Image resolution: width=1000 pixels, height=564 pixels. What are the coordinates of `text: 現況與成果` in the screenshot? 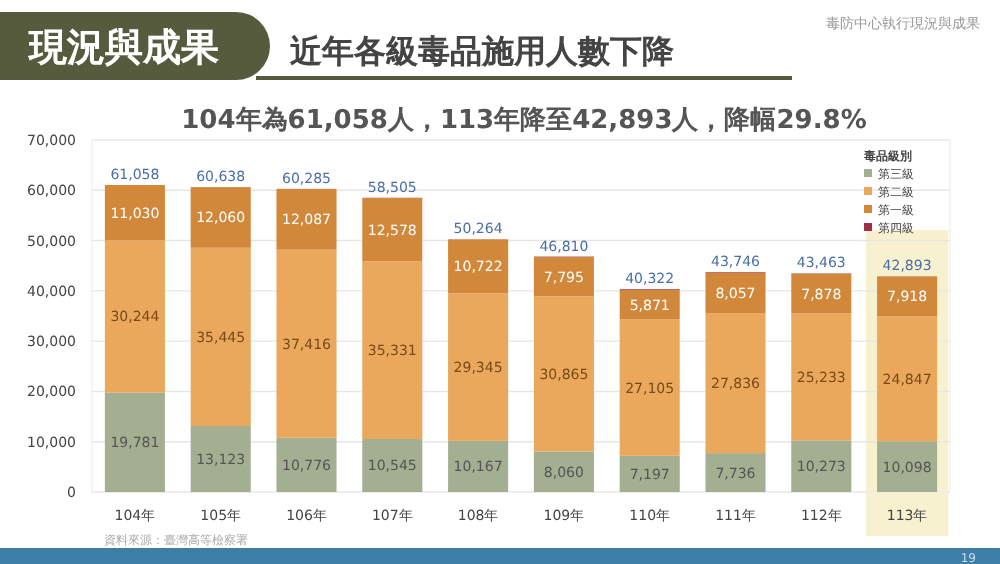 It's located at (124, 48).